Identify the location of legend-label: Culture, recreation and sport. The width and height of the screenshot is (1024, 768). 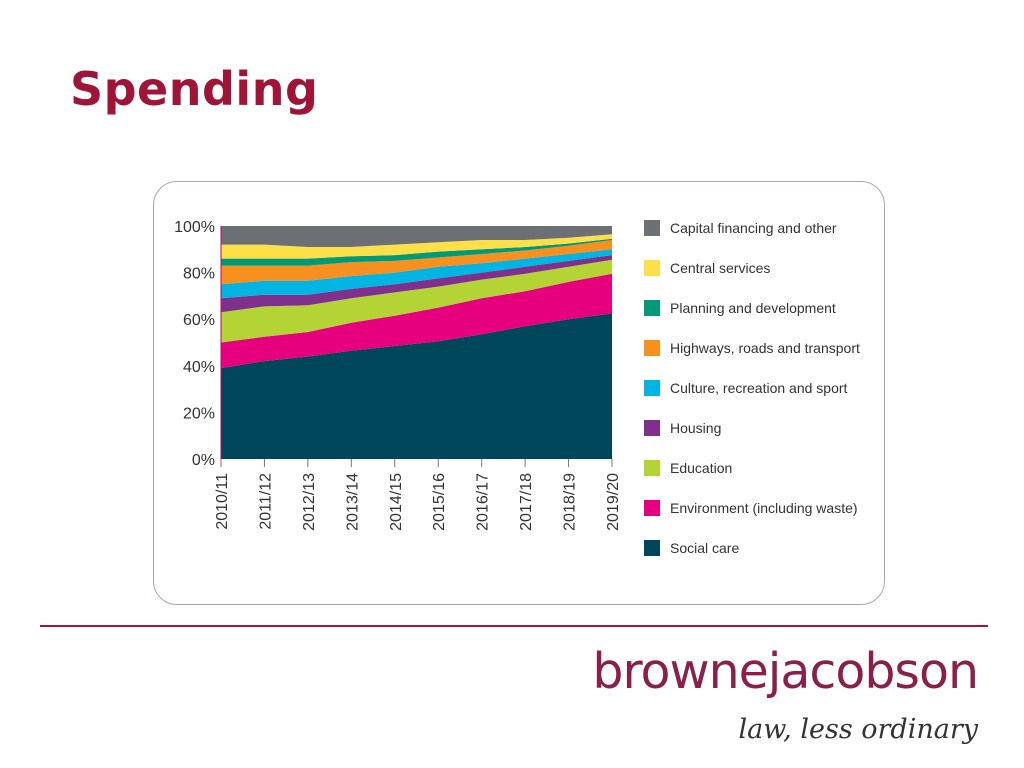
(759, 388).